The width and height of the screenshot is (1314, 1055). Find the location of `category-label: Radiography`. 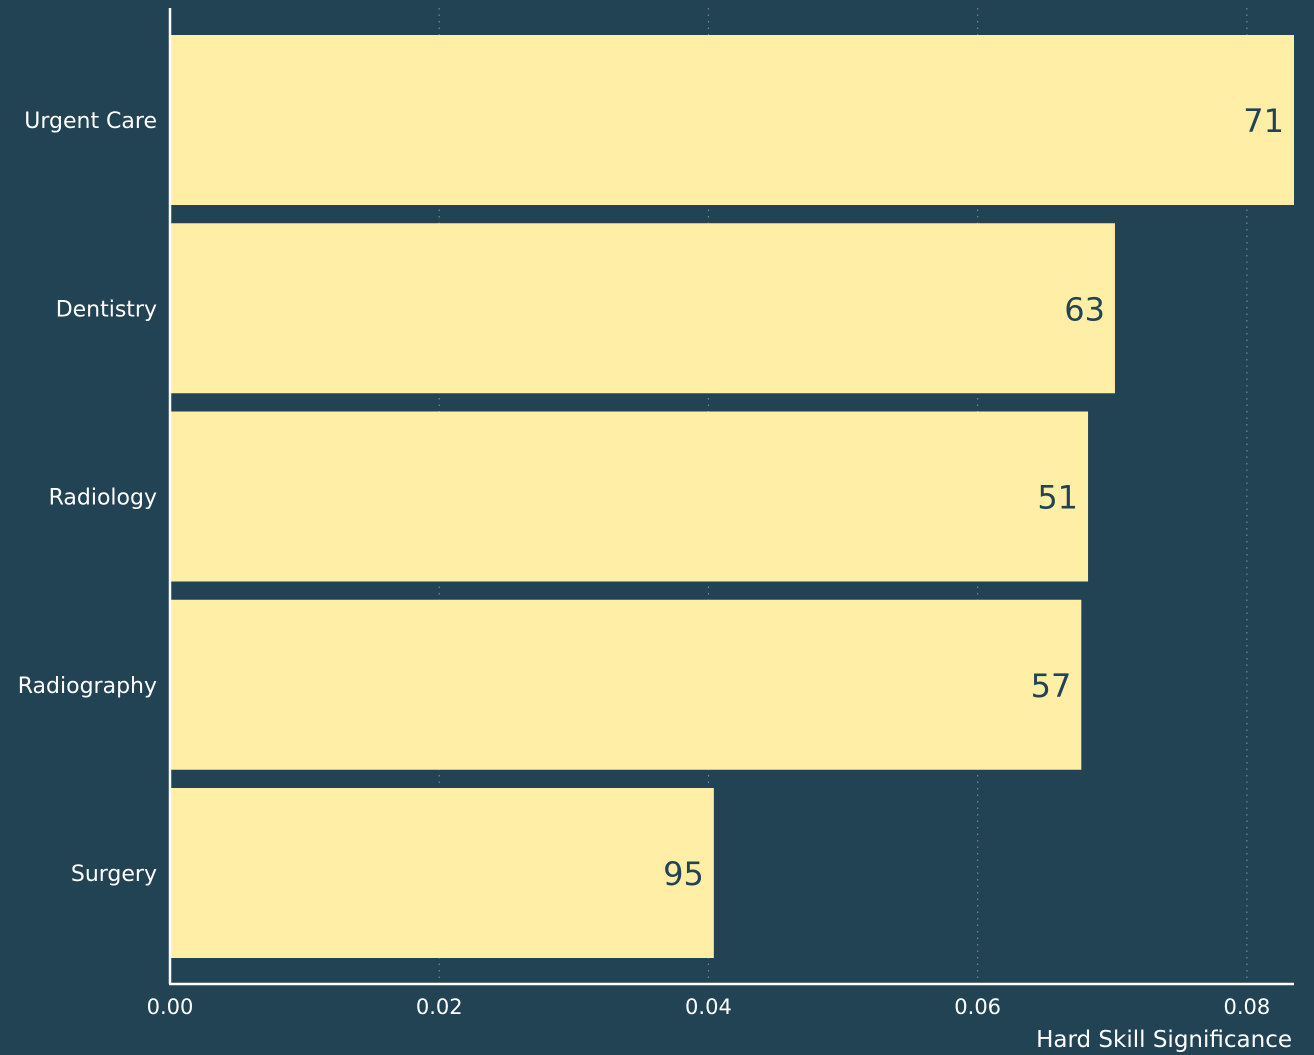

category-label: Radiography is located at coordinates (87, 686).